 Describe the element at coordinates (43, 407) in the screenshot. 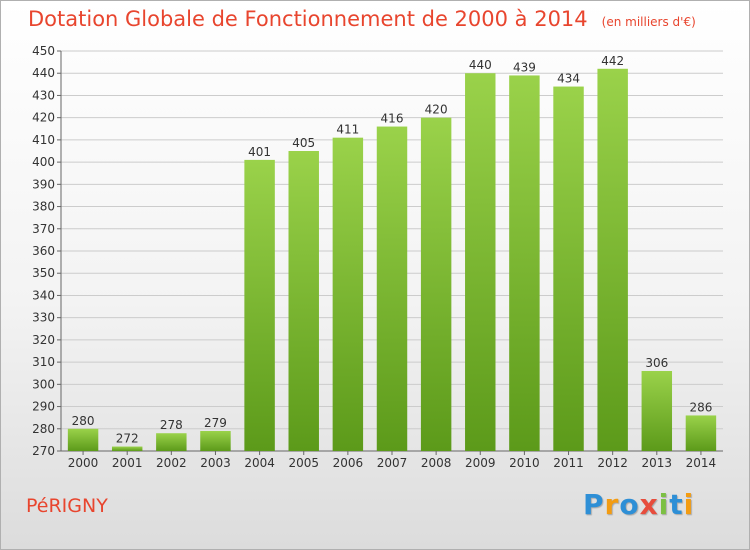

I see `y-tick-label: 290` at that location.